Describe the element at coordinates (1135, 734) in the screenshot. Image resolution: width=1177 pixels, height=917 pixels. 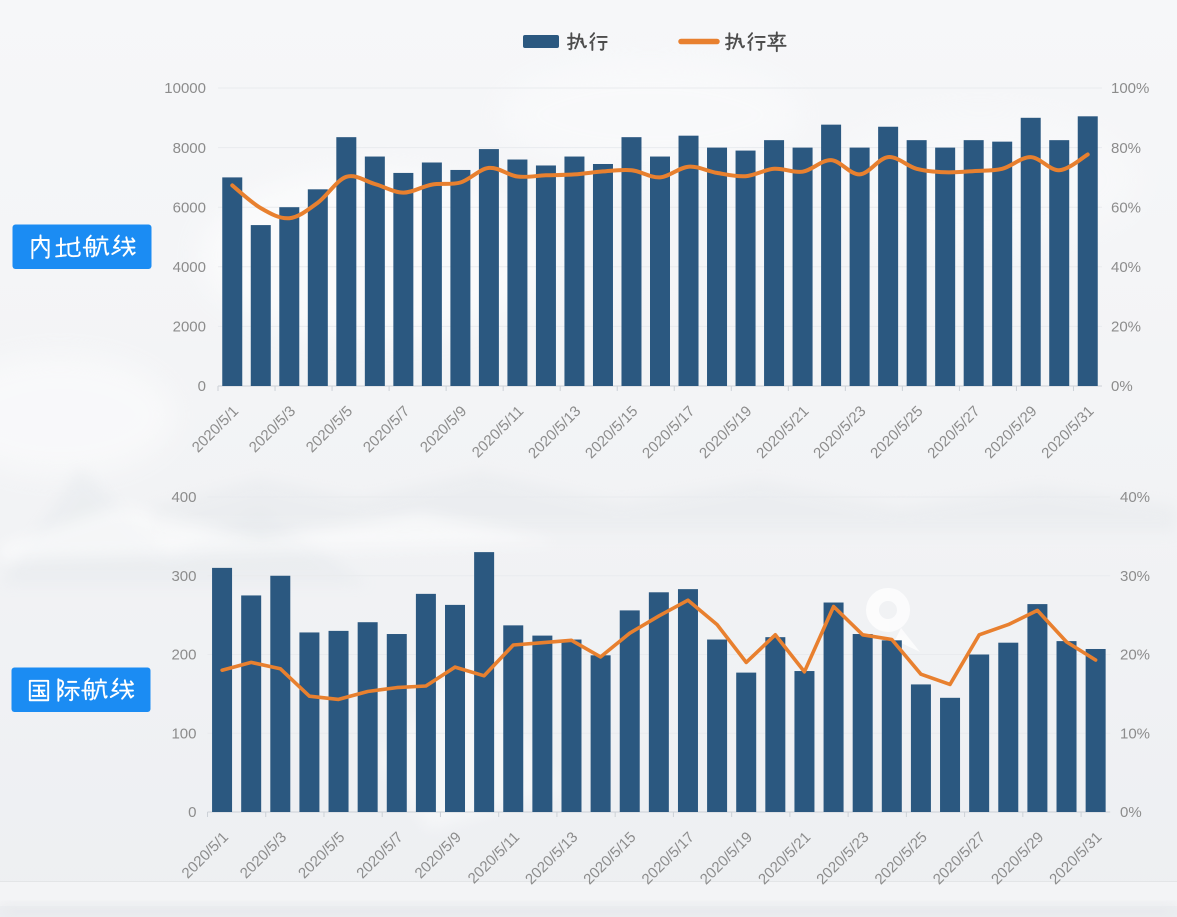
I see `svg-text: 10%` at that location.